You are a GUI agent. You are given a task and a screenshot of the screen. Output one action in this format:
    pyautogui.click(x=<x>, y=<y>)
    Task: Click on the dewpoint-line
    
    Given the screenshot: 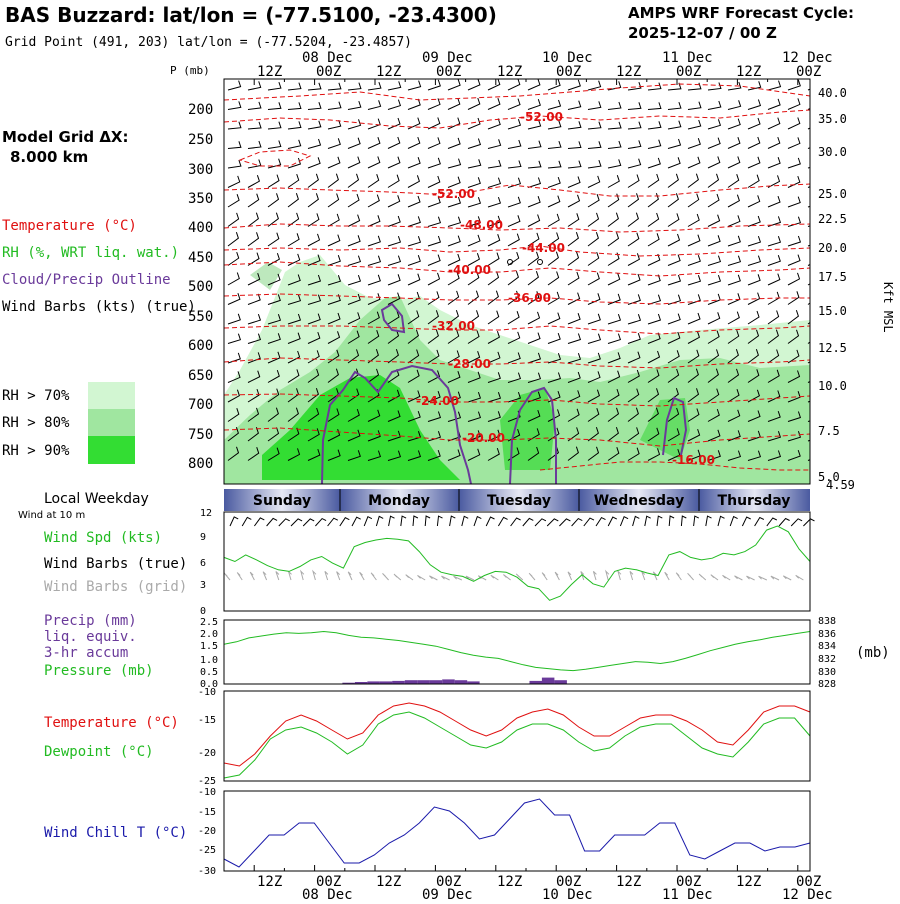 What is the action you would take?
    pyautogui.click(x=517, y=745)
    